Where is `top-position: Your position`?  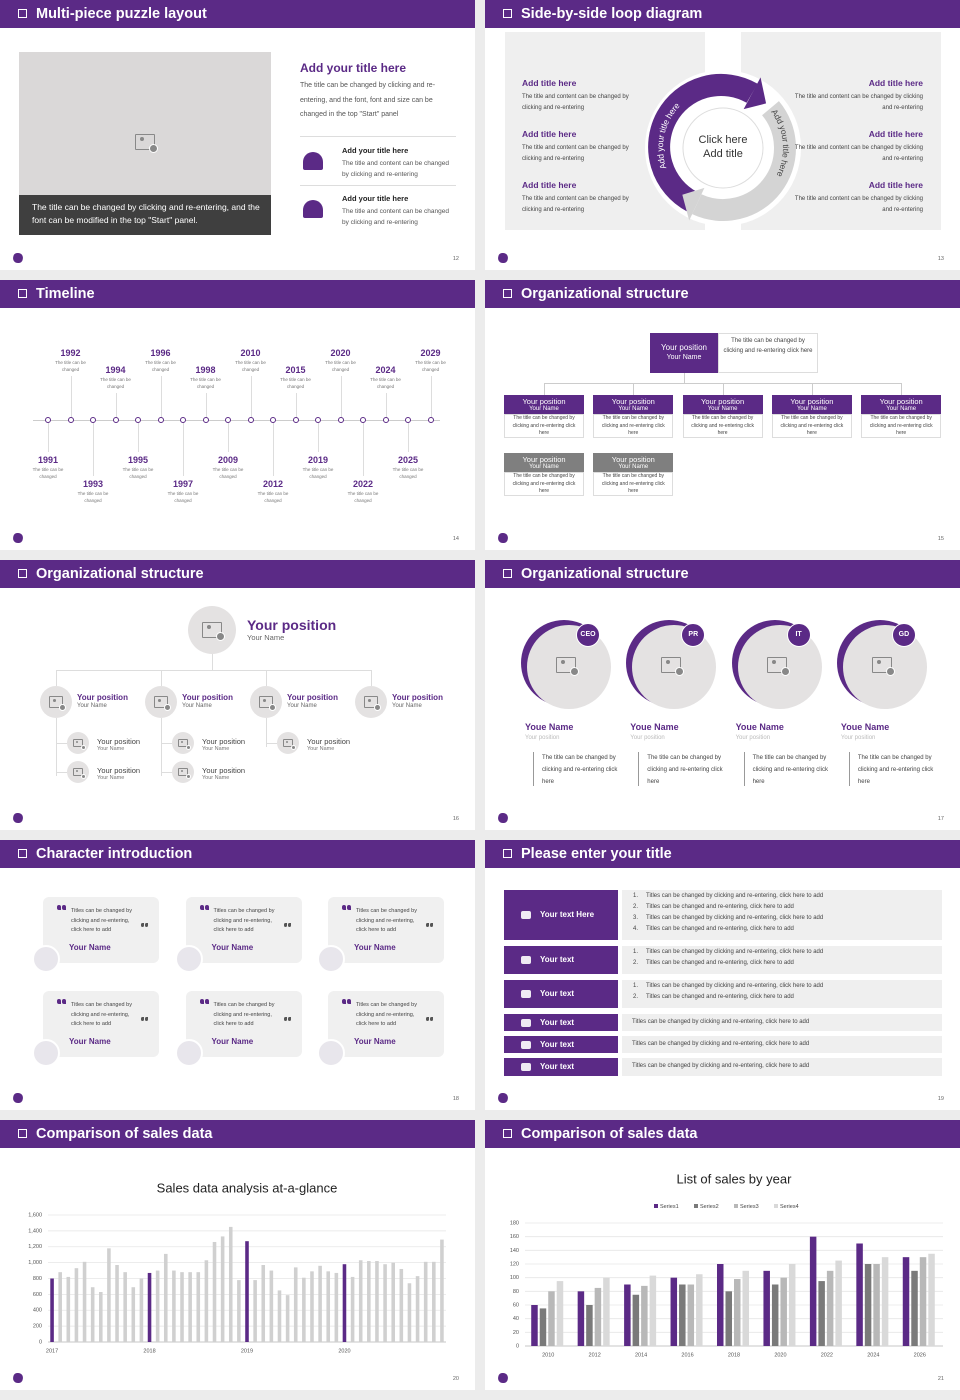
top-position: Your position is located at coordinates (684, 347).